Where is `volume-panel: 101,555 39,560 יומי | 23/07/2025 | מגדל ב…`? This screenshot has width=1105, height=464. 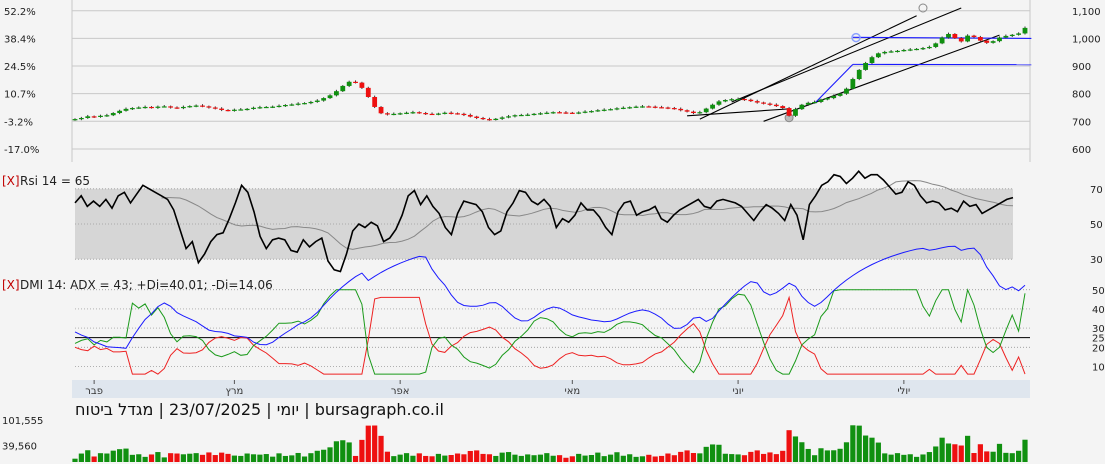
volume-panel: 101,555 39,560 יומי | 23/07/2025 | מגדל ב… is located at coordinates (516, 431).